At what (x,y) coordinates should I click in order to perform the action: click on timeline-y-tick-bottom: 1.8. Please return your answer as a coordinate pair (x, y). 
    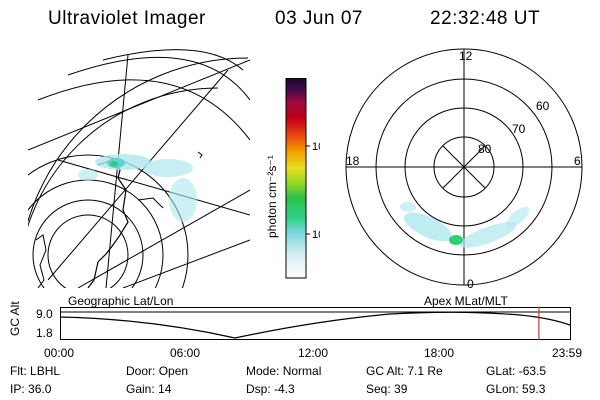
    Looking at the image, I should click on (44, 333).